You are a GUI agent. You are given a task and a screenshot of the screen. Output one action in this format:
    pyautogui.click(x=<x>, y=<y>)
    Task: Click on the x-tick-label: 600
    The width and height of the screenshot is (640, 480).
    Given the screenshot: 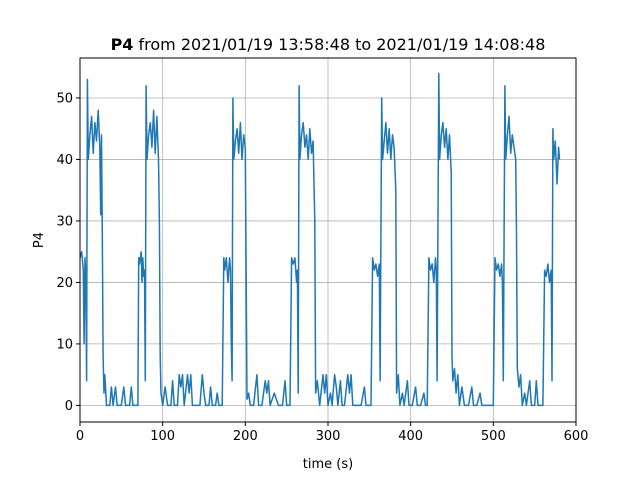 What is the action you would take?
    pyautogui.click(x=576, y=436)
    